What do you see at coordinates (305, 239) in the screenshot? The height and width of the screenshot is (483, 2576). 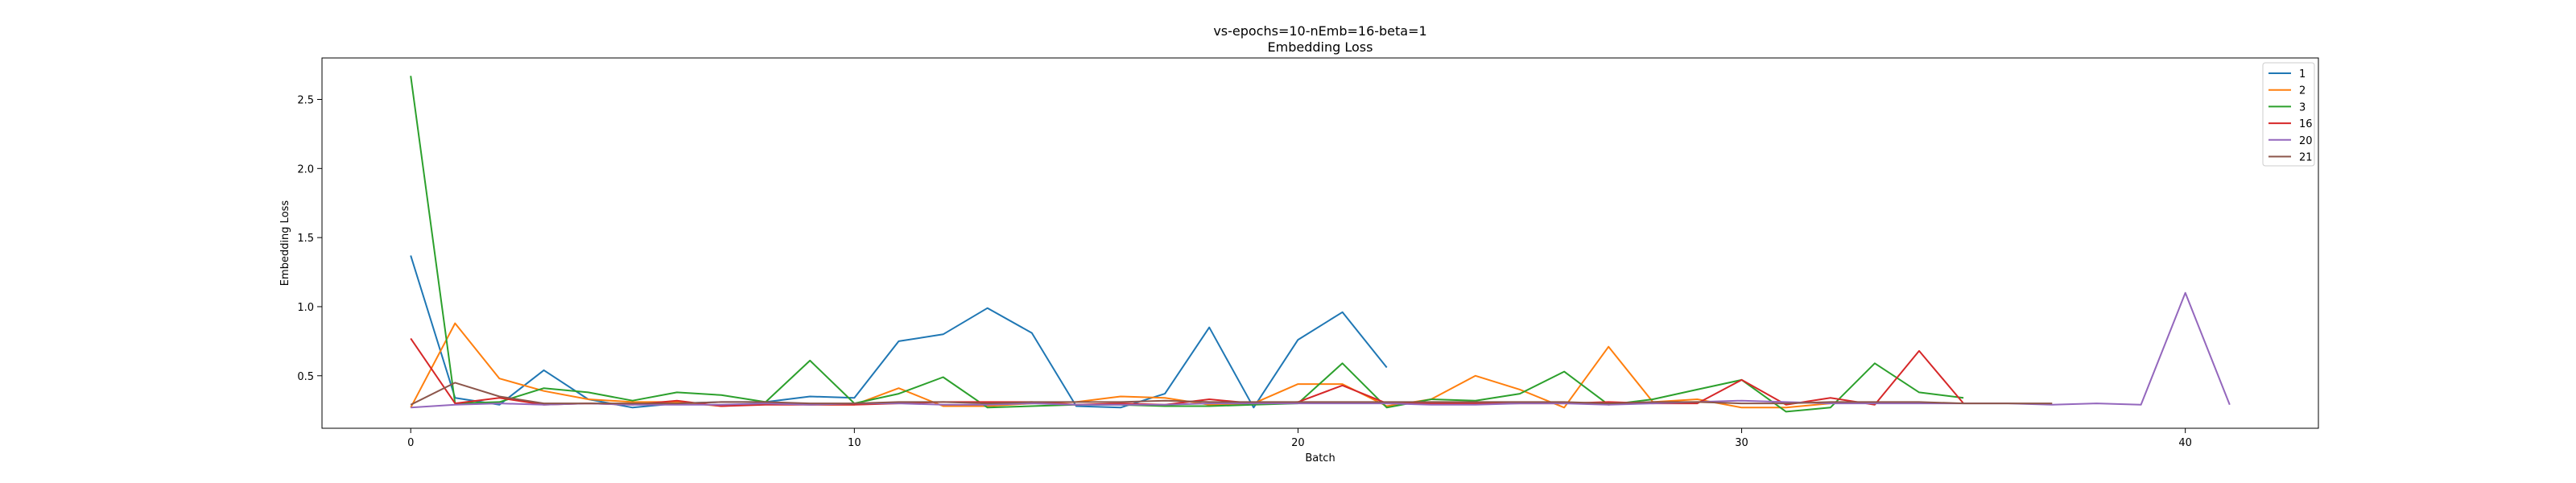 I see `y-tick-label: 1.5` at bounding box center [305, 239].